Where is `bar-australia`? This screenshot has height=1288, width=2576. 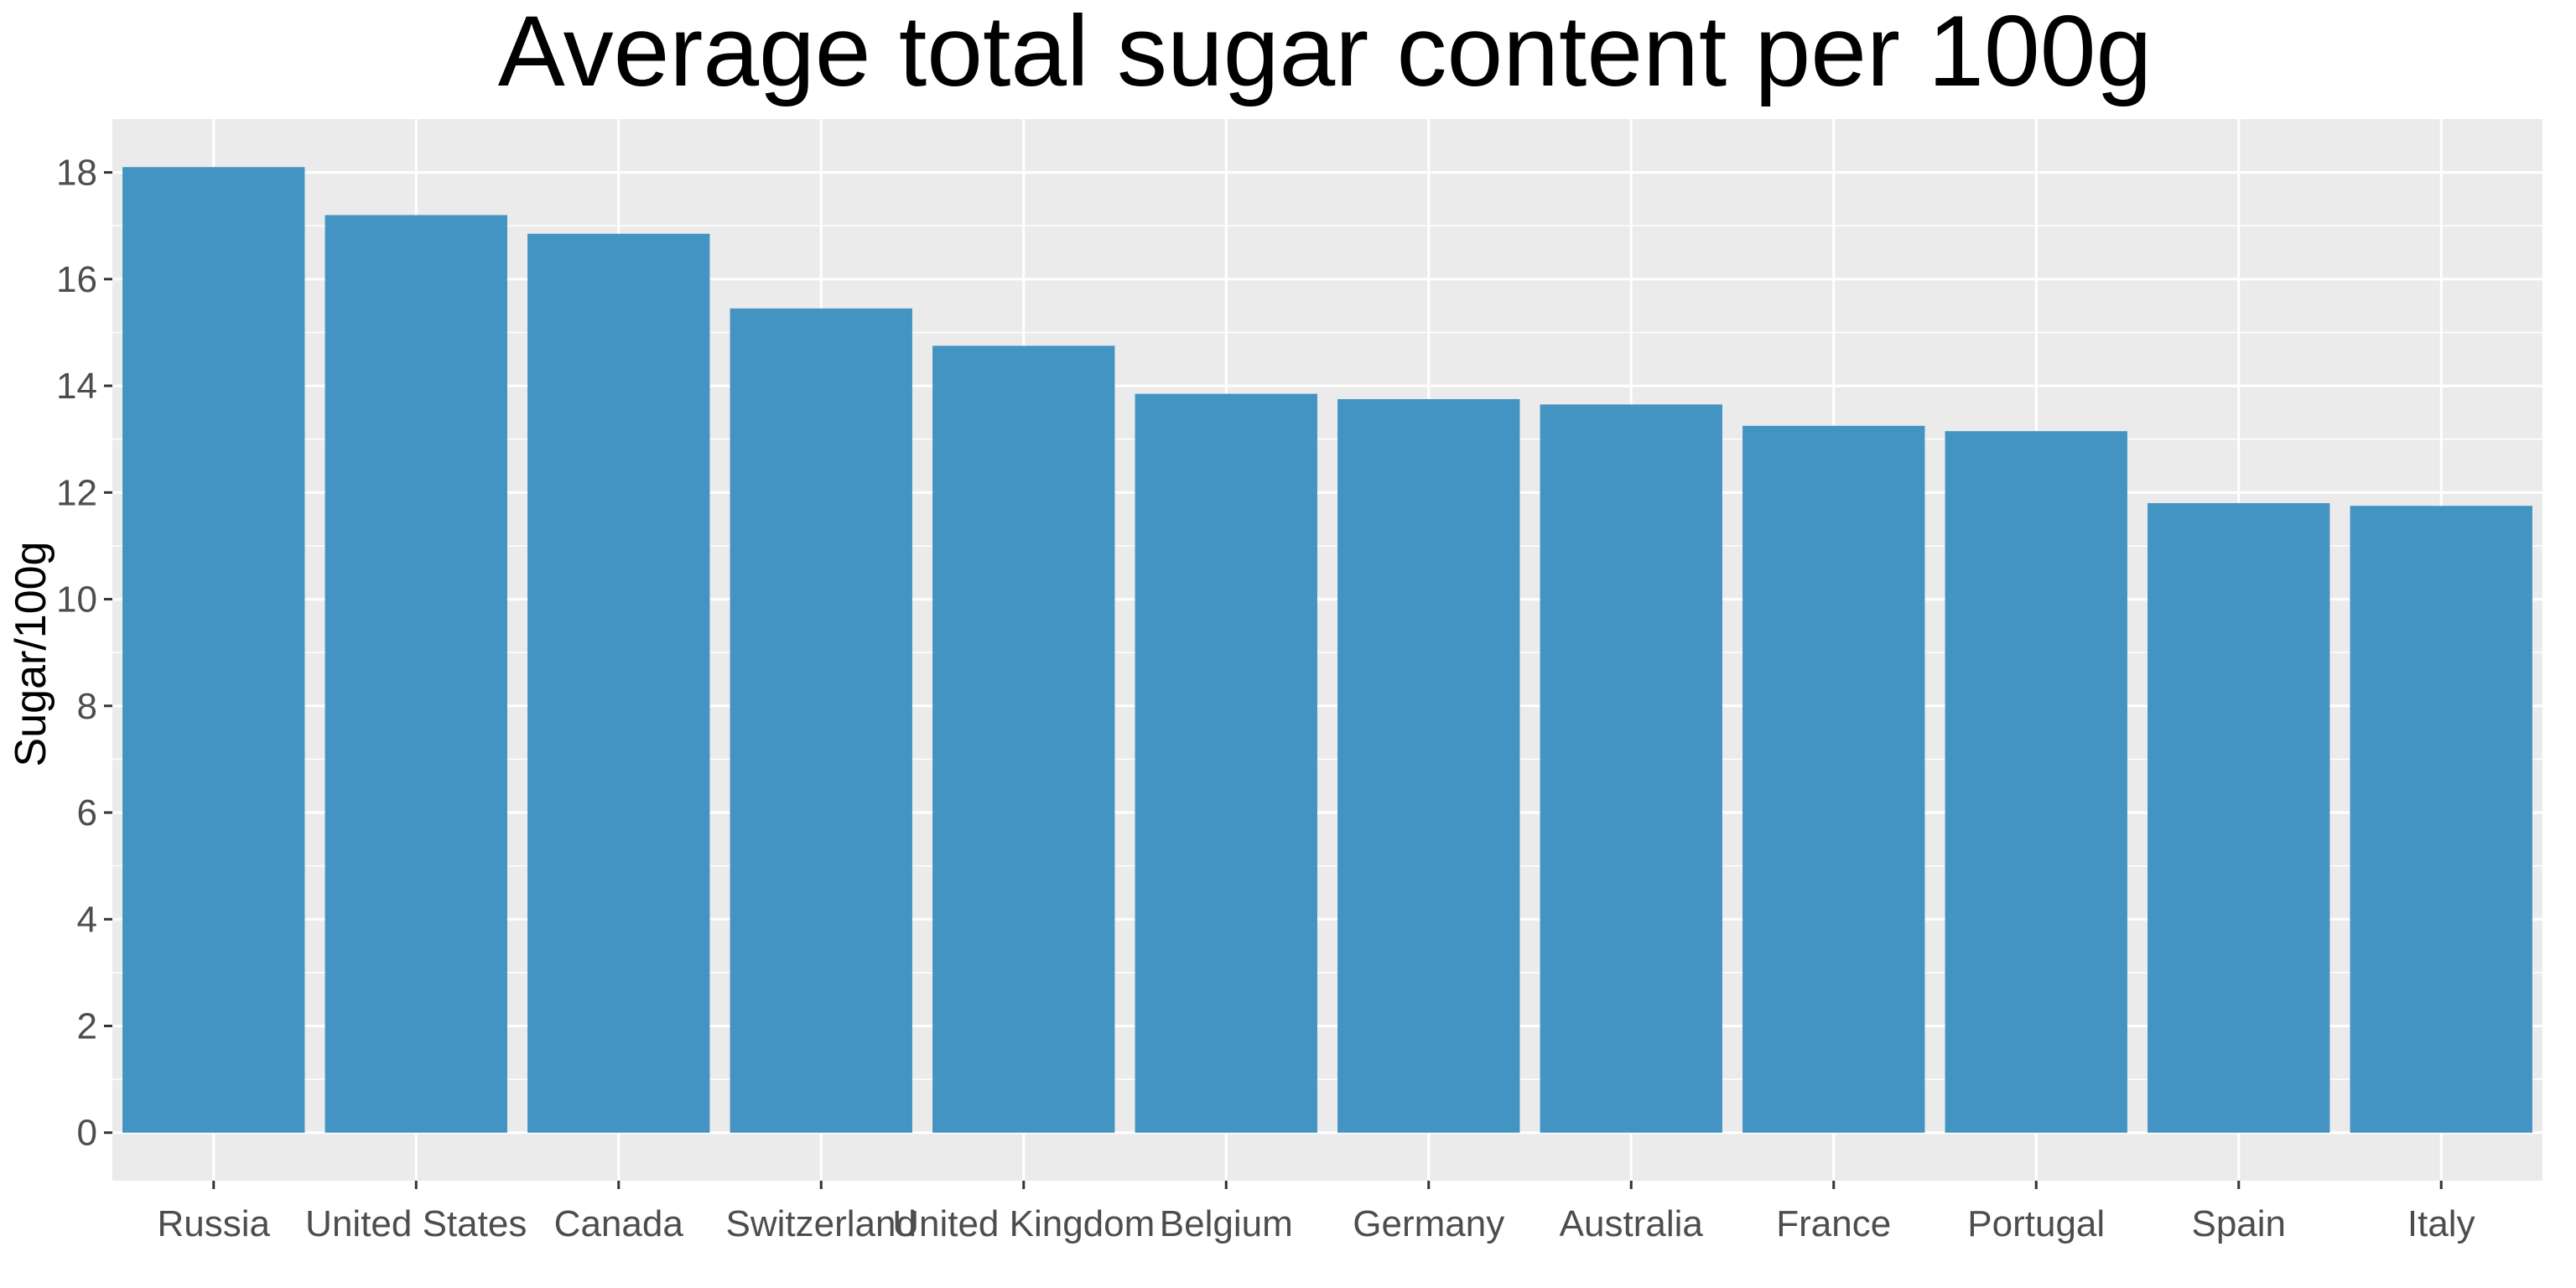 bar-australia is located at coordinates (1631, 768).